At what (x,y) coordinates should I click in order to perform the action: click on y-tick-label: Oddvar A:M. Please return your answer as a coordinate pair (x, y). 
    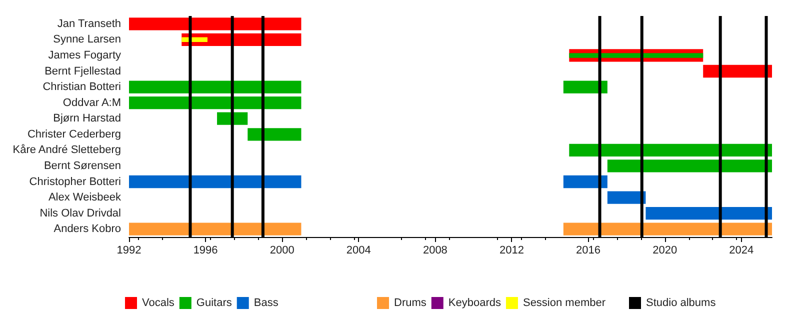
    Looking at the image, I should click on (91, 102).